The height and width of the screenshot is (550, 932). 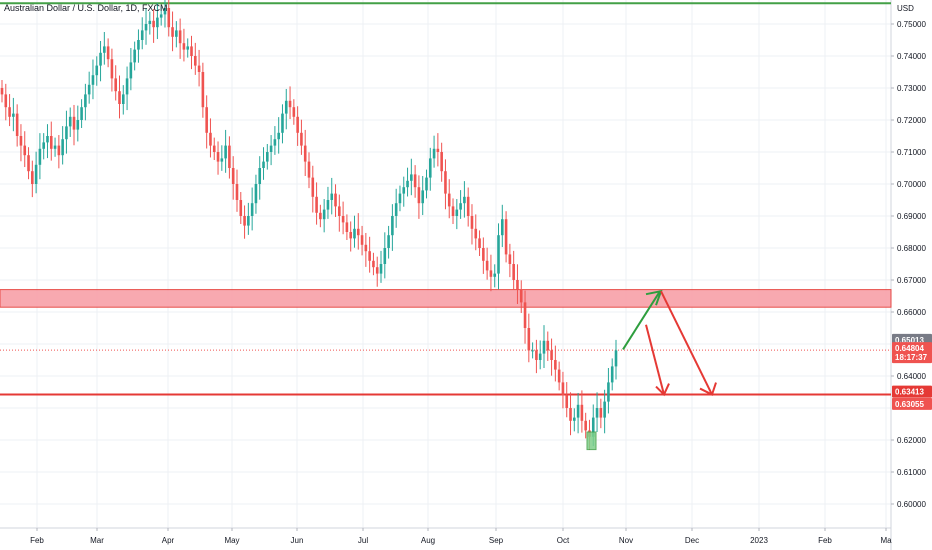 I want to click on y-tick-label-10: 0.64000, so click(x=911, y=376).